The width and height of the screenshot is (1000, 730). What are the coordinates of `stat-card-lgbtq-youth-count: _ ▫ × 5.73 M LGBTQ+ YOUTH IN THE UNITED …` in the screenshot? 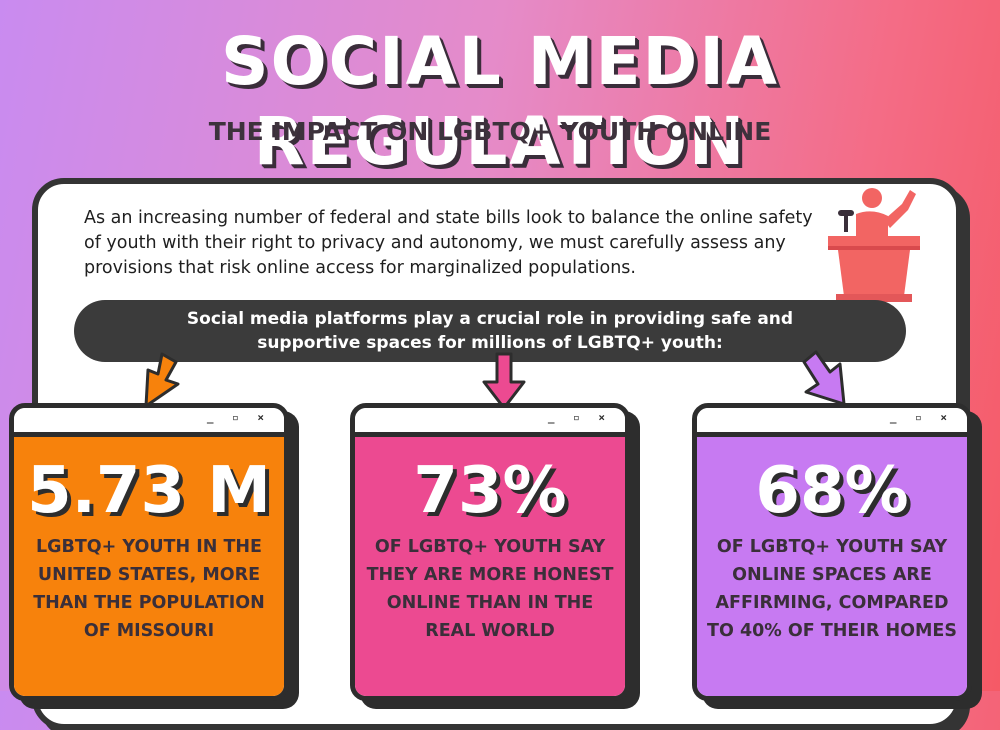 It's located at (149, 552).